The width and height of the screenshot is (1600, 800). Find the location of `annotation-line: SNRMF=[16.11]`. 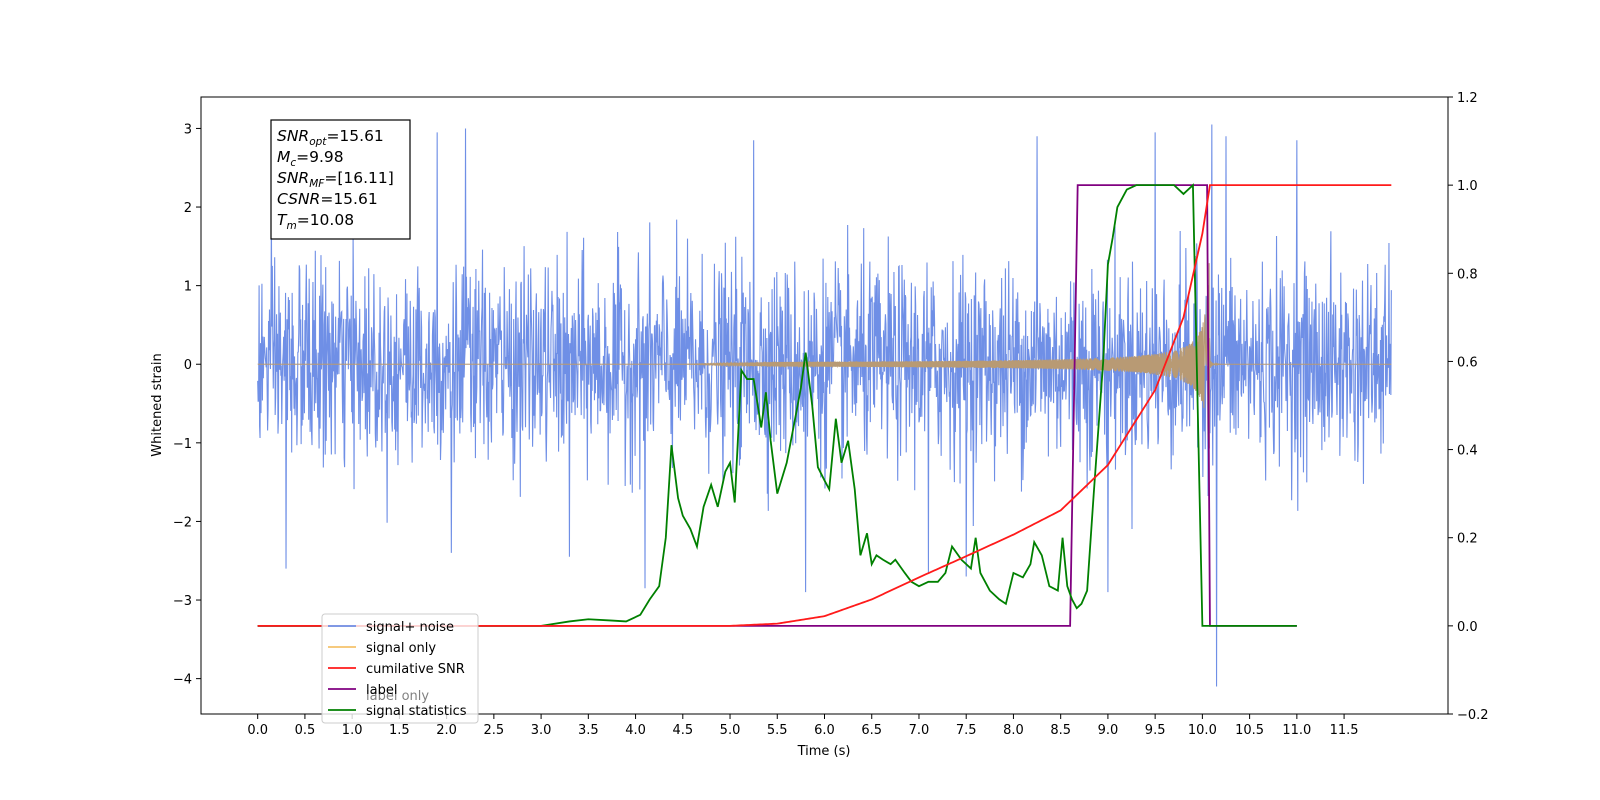

annotation-line: SNRMF=[16.11] is located at coordinates (335, 179).